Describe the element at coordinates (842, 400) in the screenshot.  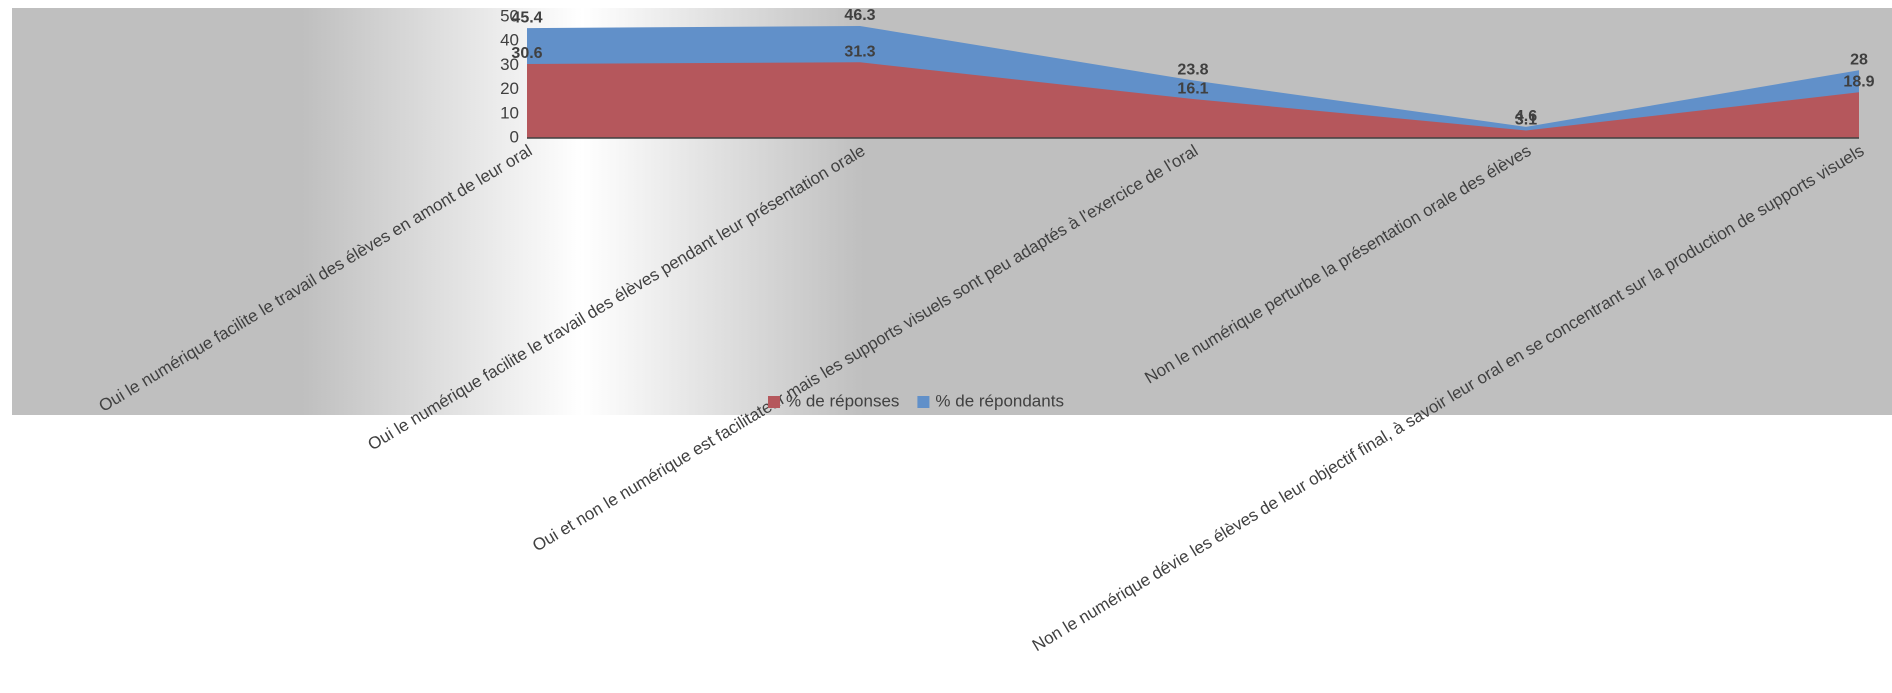
I see `legend-label: % de réponses` at that location.